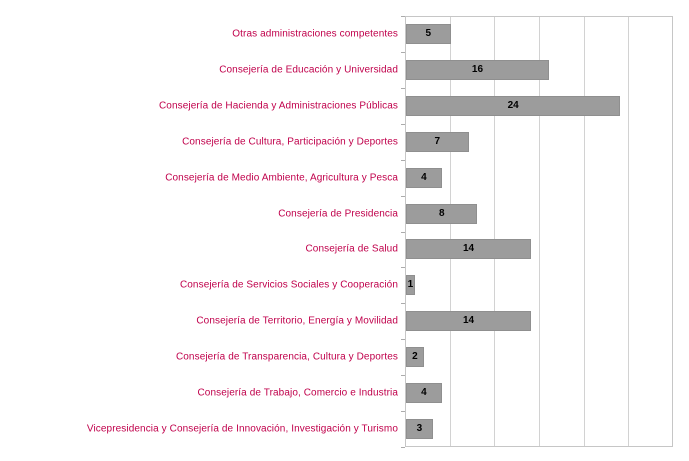 Image resolution: width=689 pixels, height=461 pixels. I want to click on bar: 3, so click(419, 429).